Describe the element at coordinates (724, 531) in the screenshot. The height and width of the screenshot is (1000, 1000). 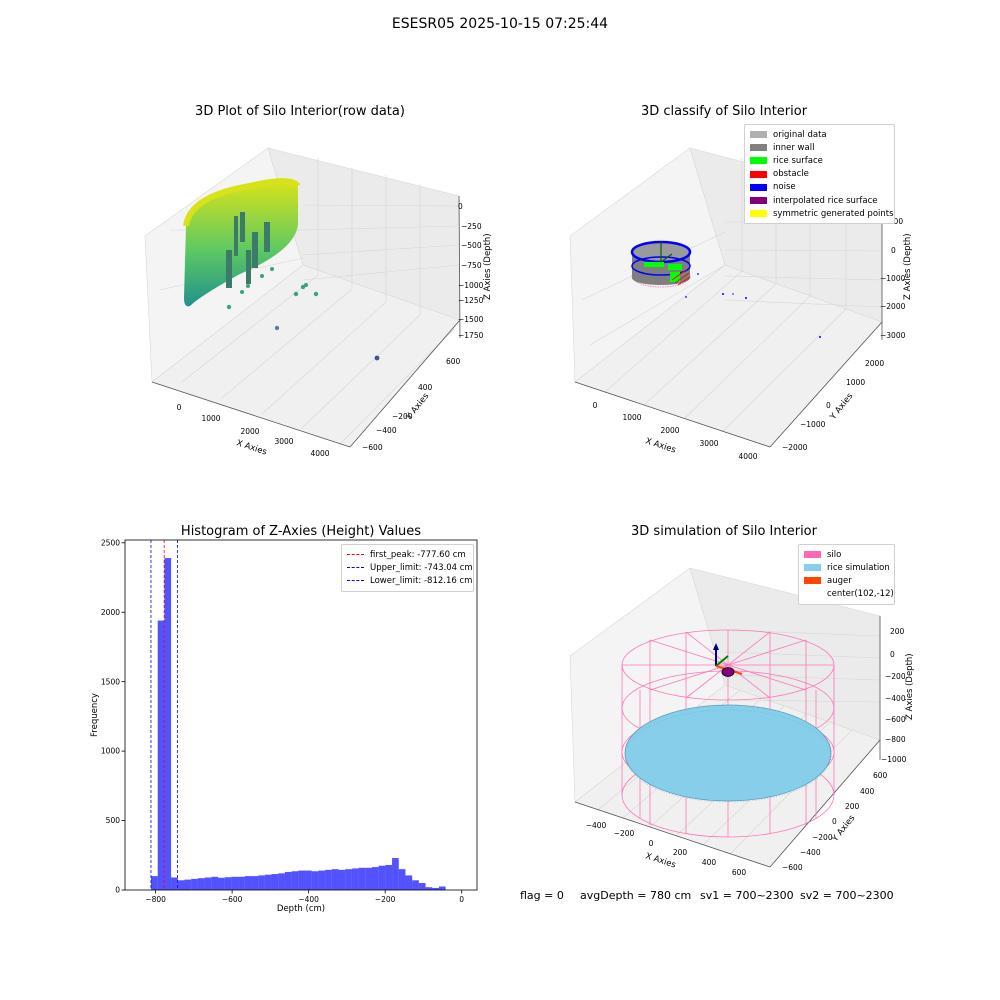
I see `simulation-plot-title: 3D simulation of Silo Interior` at that location.